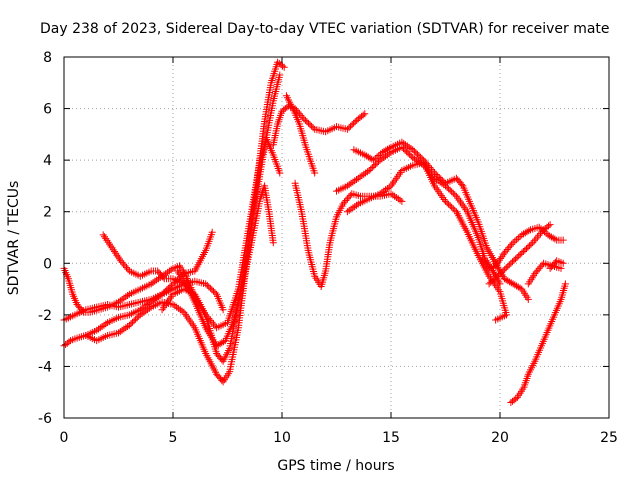  I want to click on y-tick-label: -6, so click(45, 419).